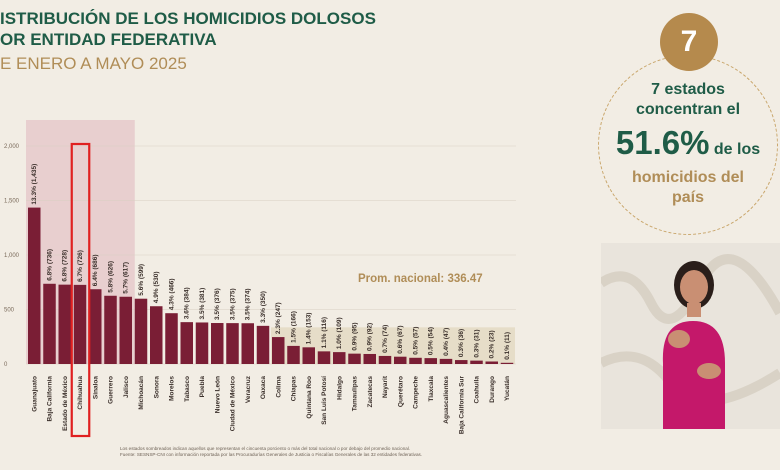  Describe the element at coordinates (111, 390) in the screenshot. I see `category-label: Guerrero` at that location.